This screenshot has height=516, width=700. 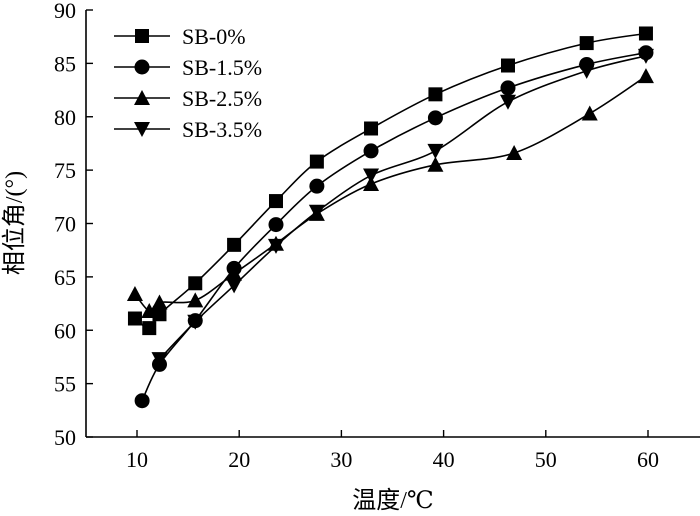 I want to click on legend-item: SB-1.5%, so click(x=188, y=67).